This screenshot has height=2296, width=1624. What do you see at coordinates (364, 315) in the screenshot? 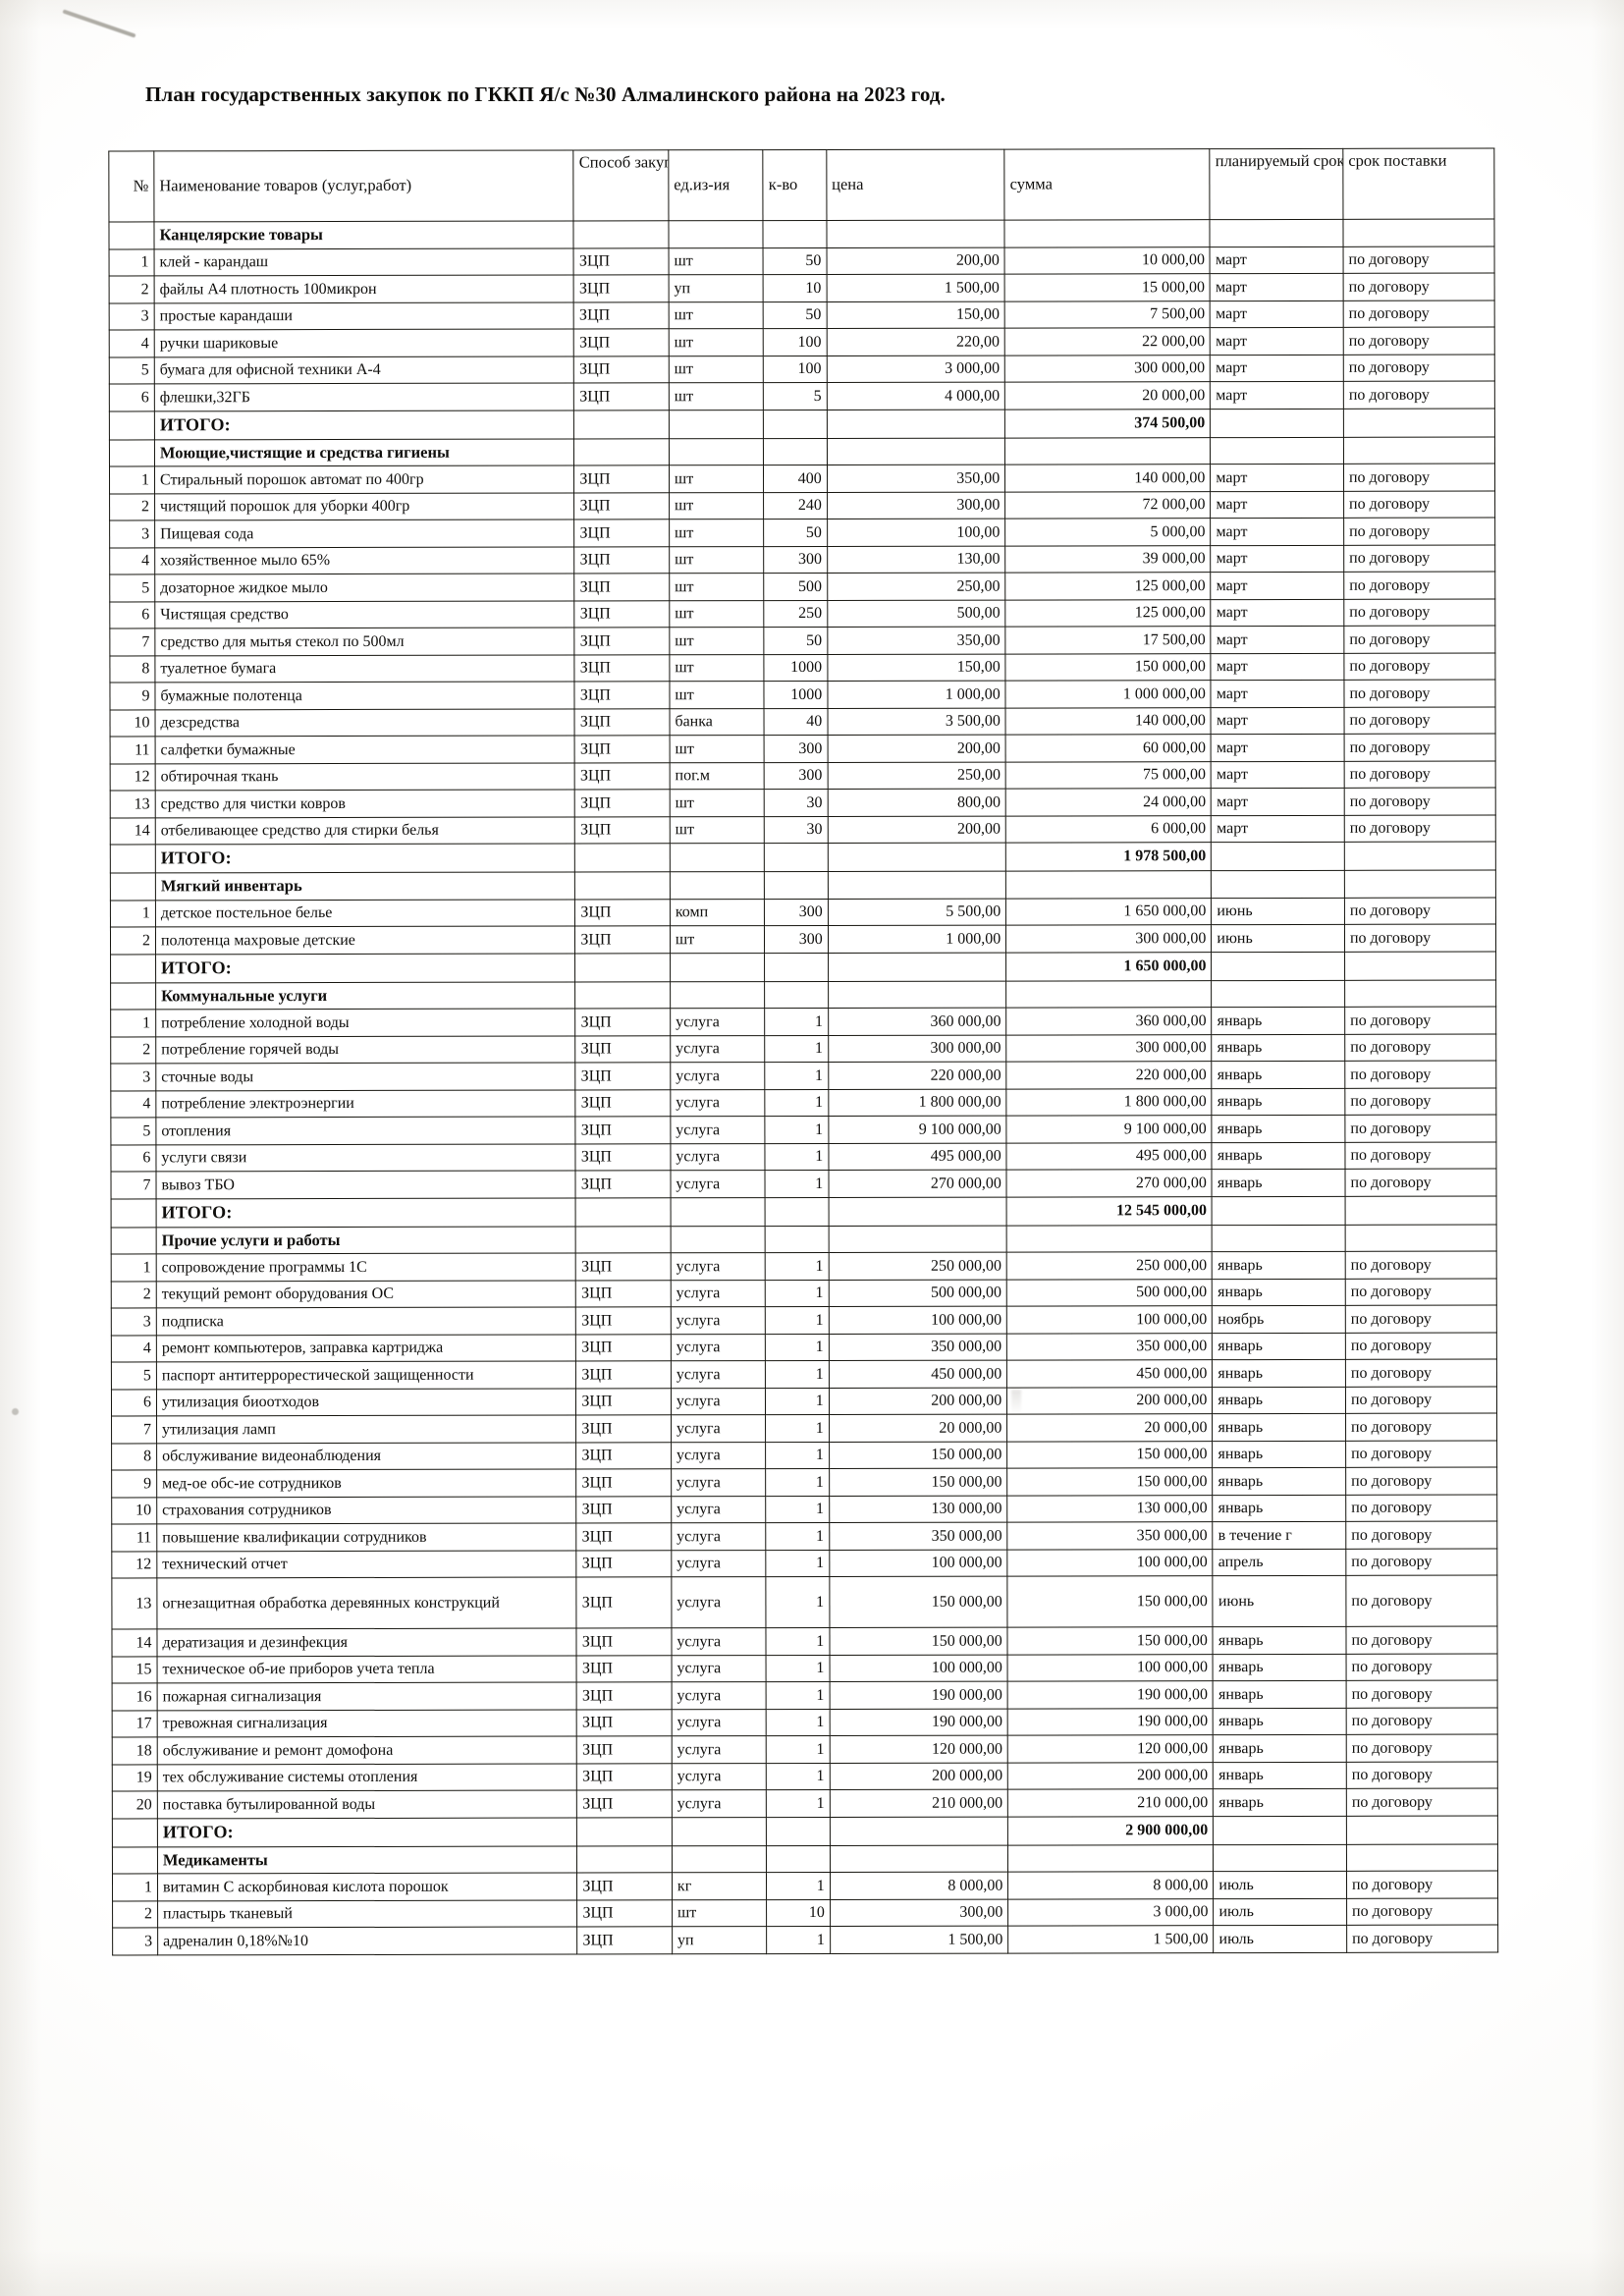
I see `cell-name: простые карандаши` at bounding box center [364, 315].